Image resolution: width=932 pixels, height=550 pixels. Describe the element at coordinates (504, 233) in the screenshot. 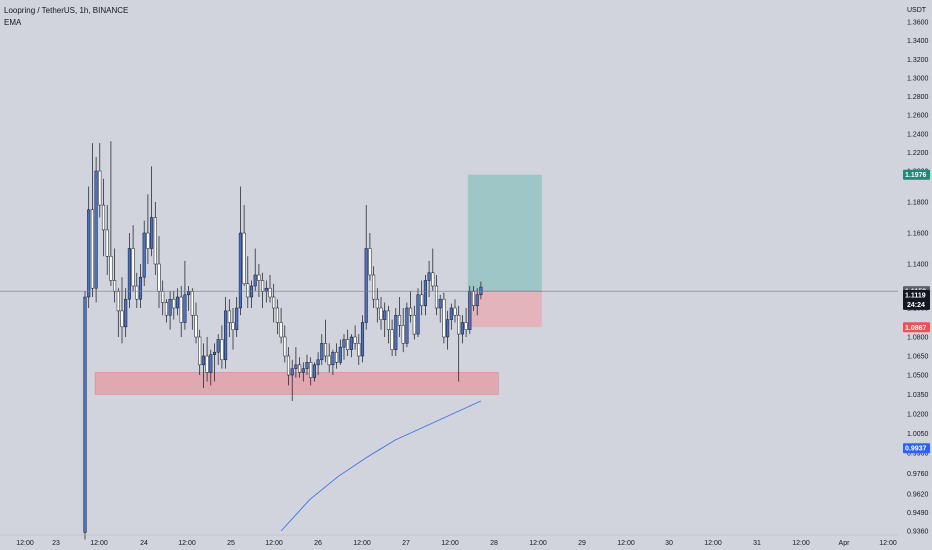

I see `target-zone` at that location.